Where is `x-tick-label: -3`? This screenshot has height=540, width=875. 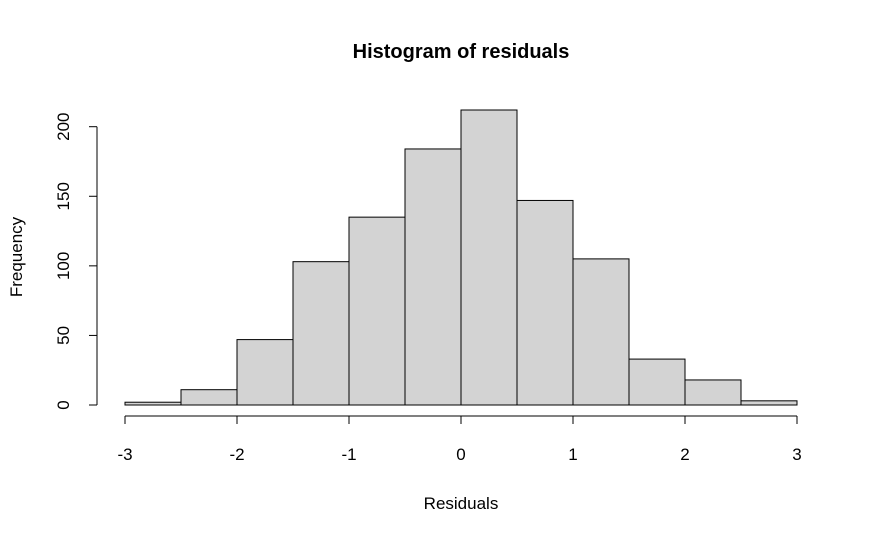 x-tick-label: -3 is located at coordinates (124, 454).